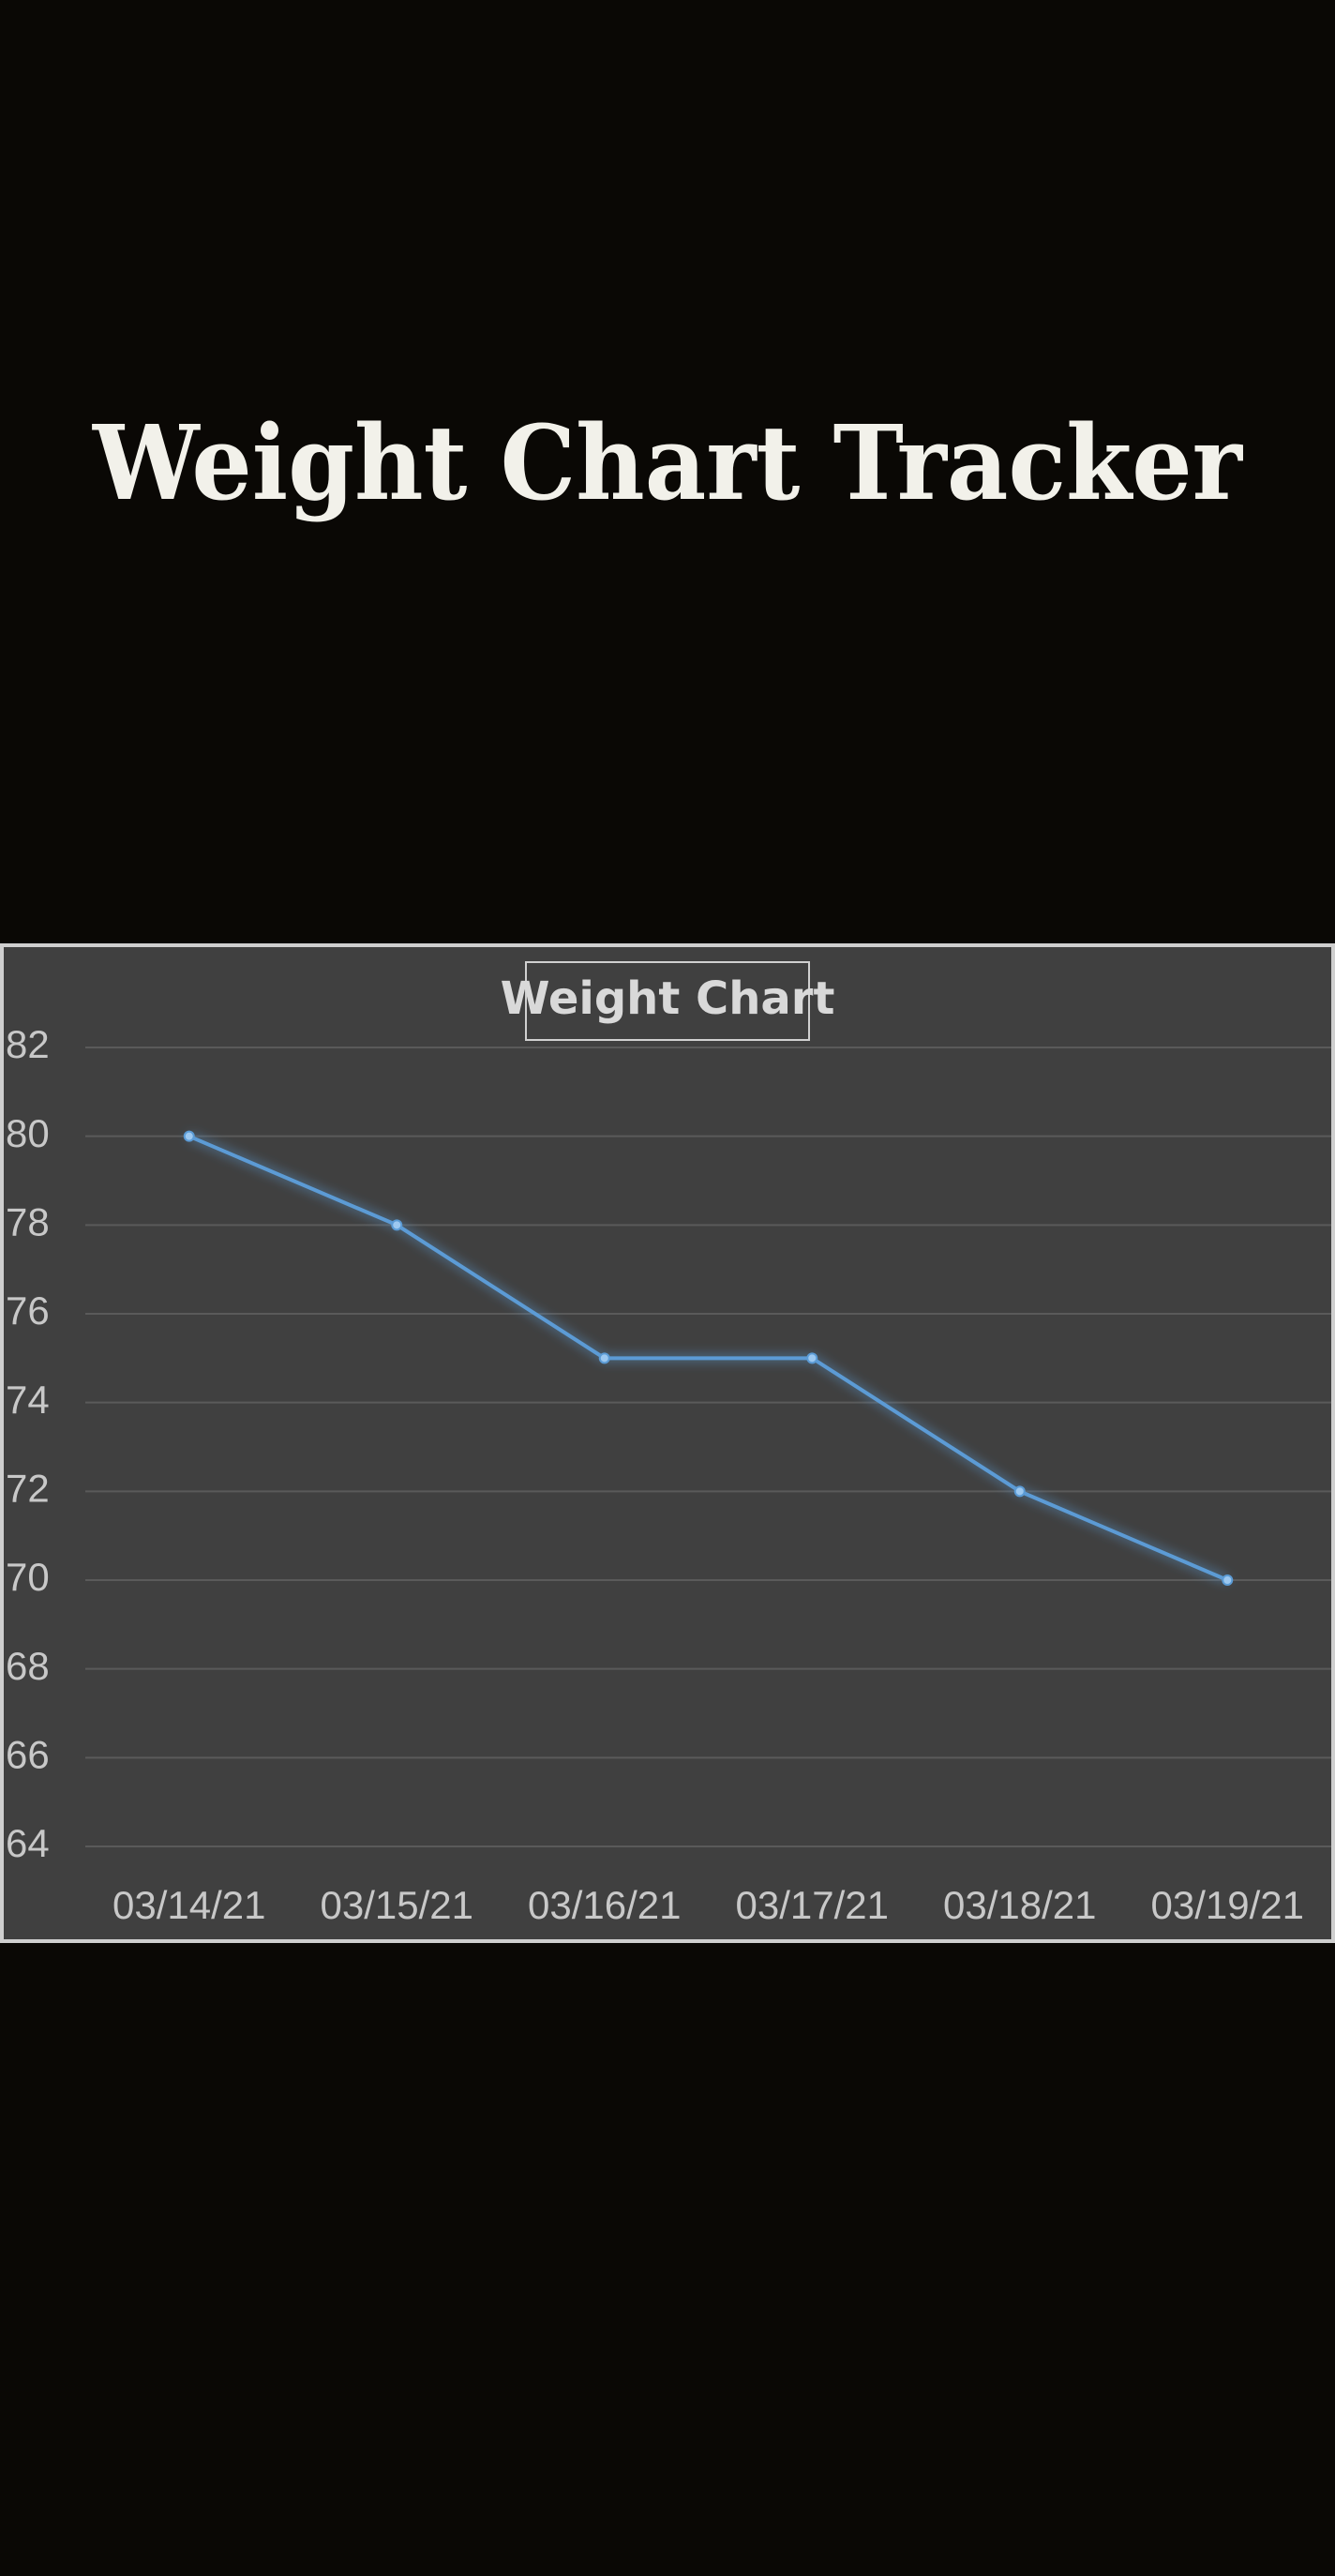  Describe the element at coordinates (28, 1044) in the screenshot. I see `y-tick-label: 82` at that location.